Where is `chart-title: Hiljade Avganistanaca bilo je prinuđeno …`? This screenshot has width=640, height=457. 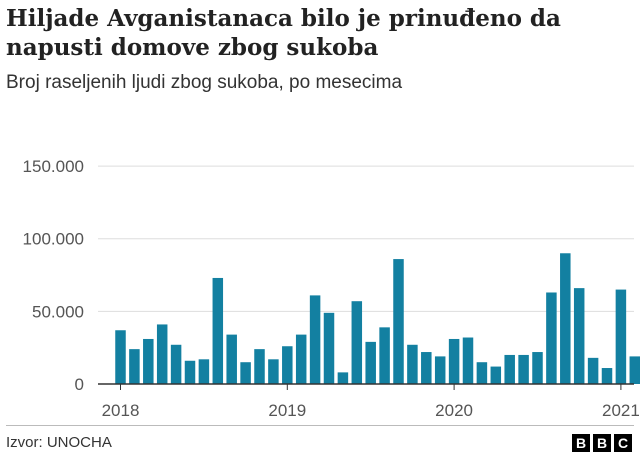 chart-title: Hiljade Avganistanaca bilo je prinuđeno … is located at coordinates (283, 33).